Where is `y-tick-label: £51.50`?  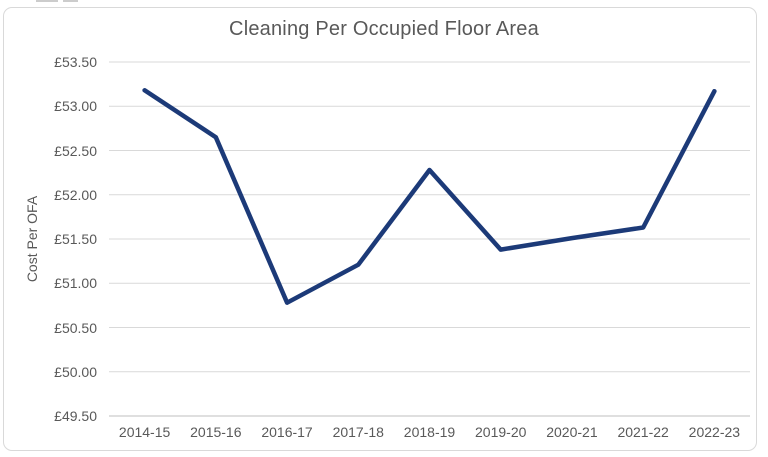
y-tick-label: £51.50 is located at coordinates (75, 239).